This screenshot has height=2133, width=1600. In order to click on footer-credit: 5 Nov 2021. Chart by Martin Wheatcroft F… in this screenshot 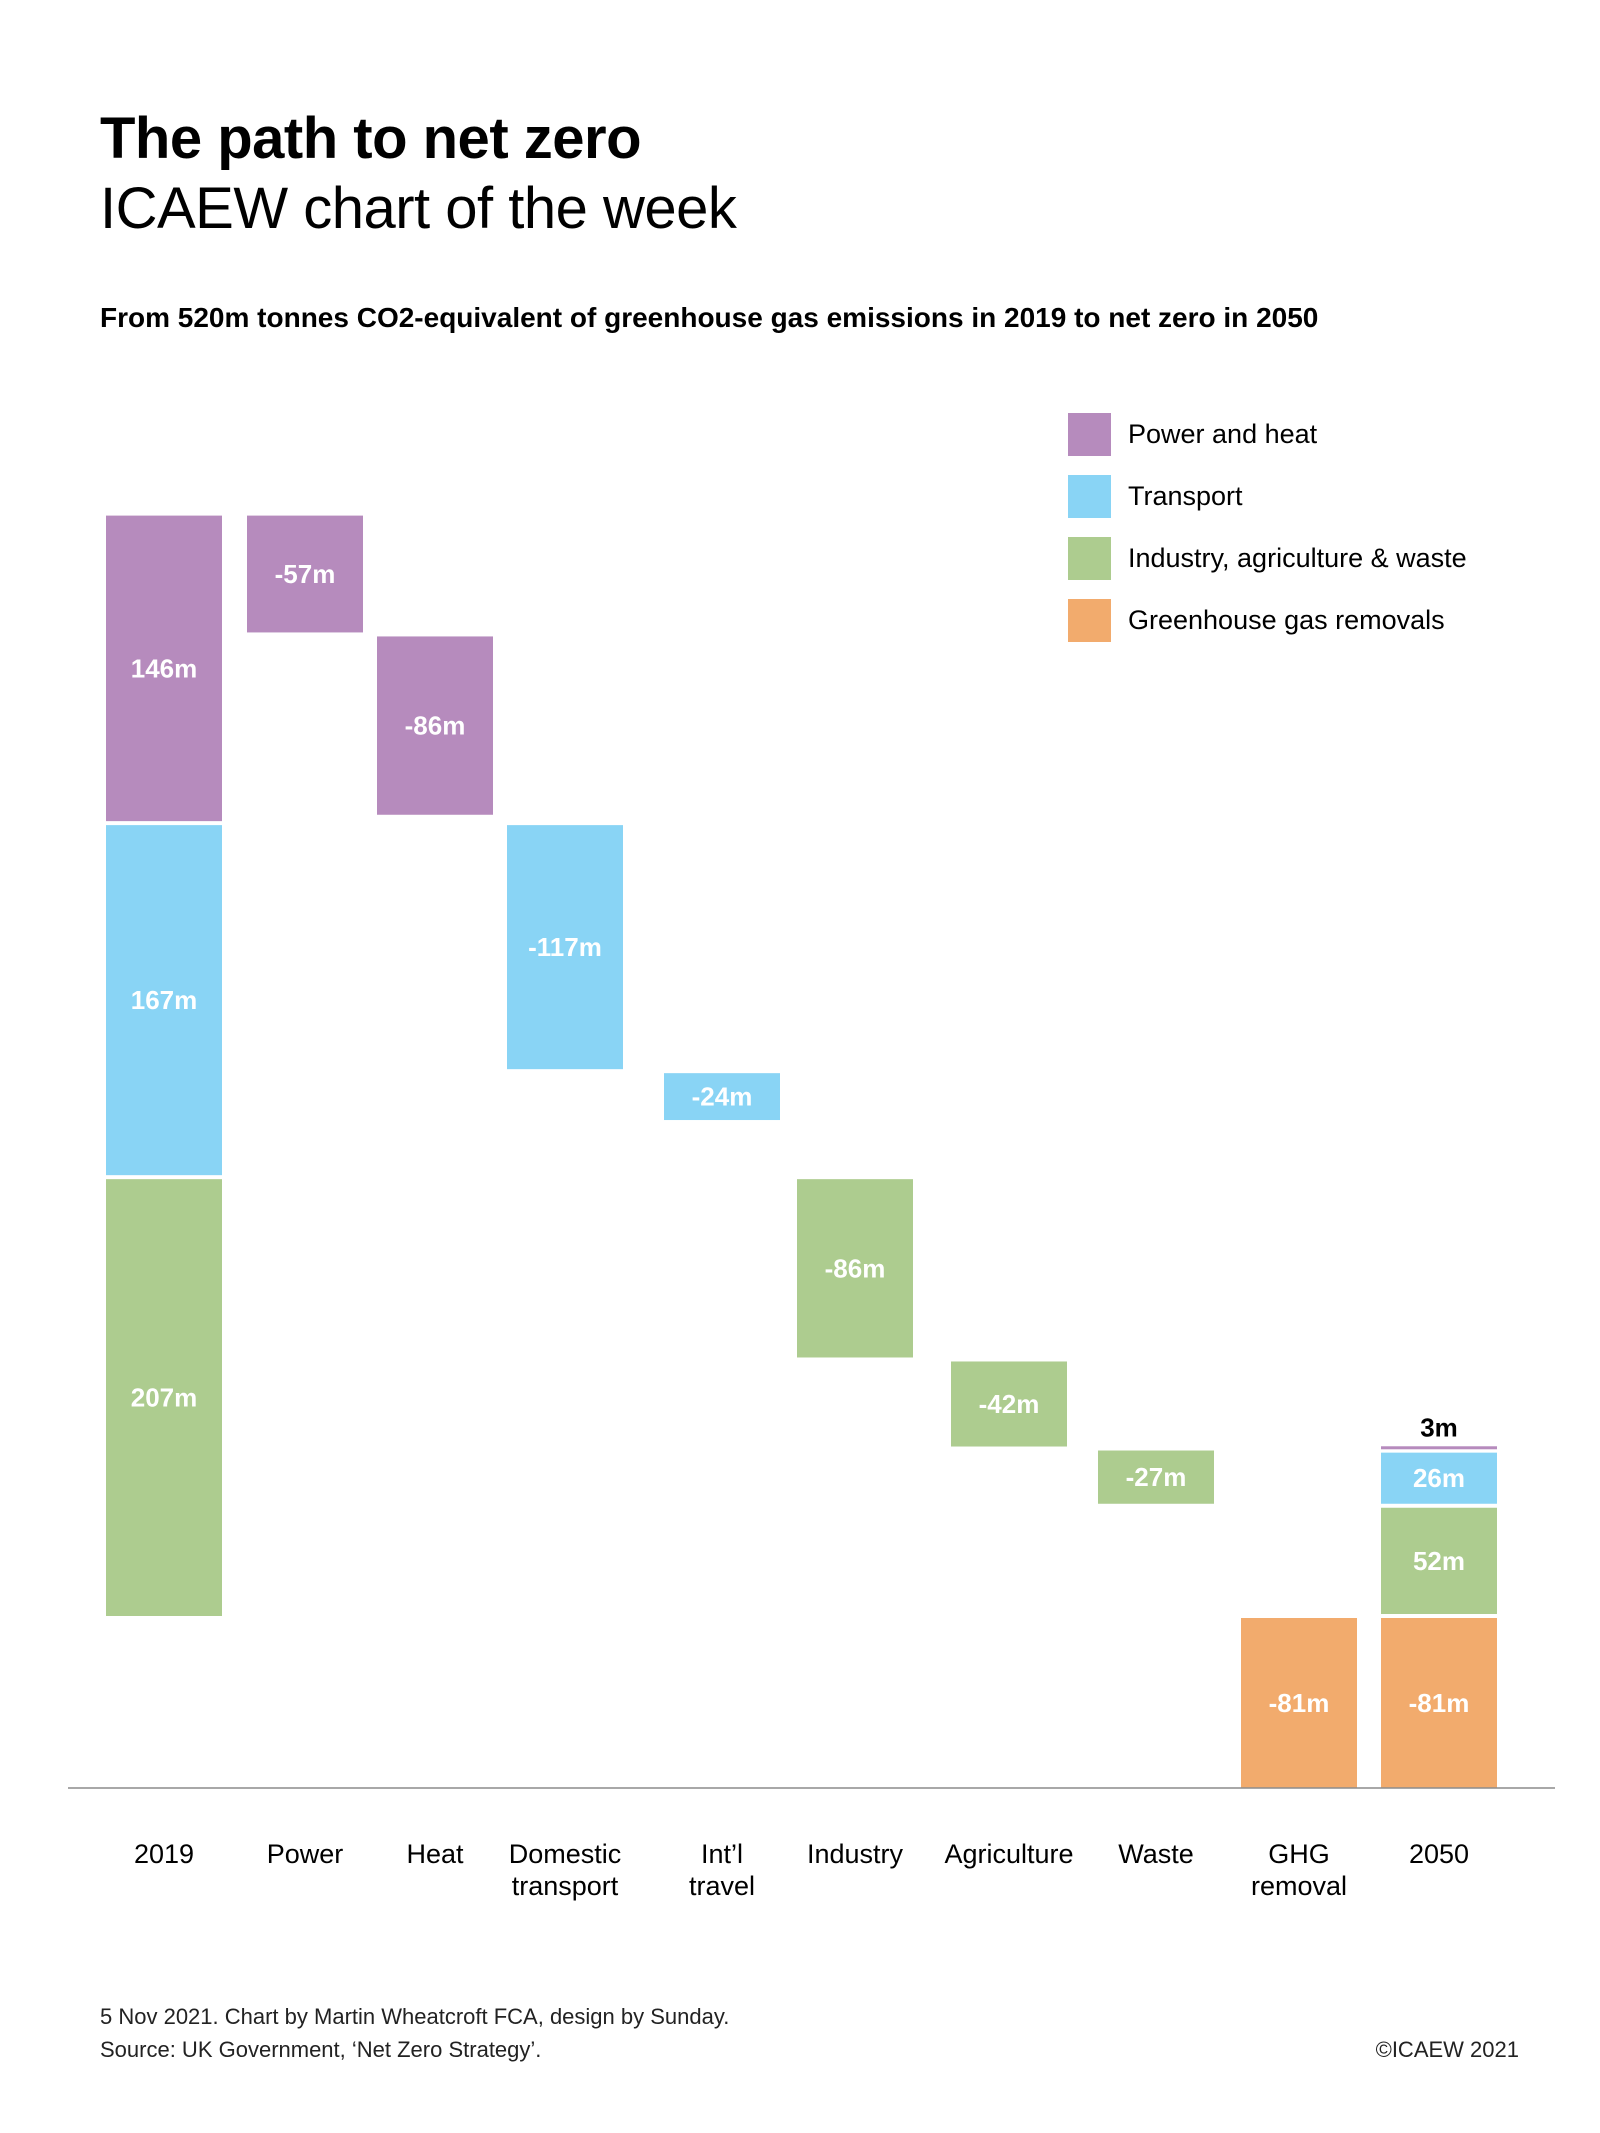, I will do `click(415, 2016)`.